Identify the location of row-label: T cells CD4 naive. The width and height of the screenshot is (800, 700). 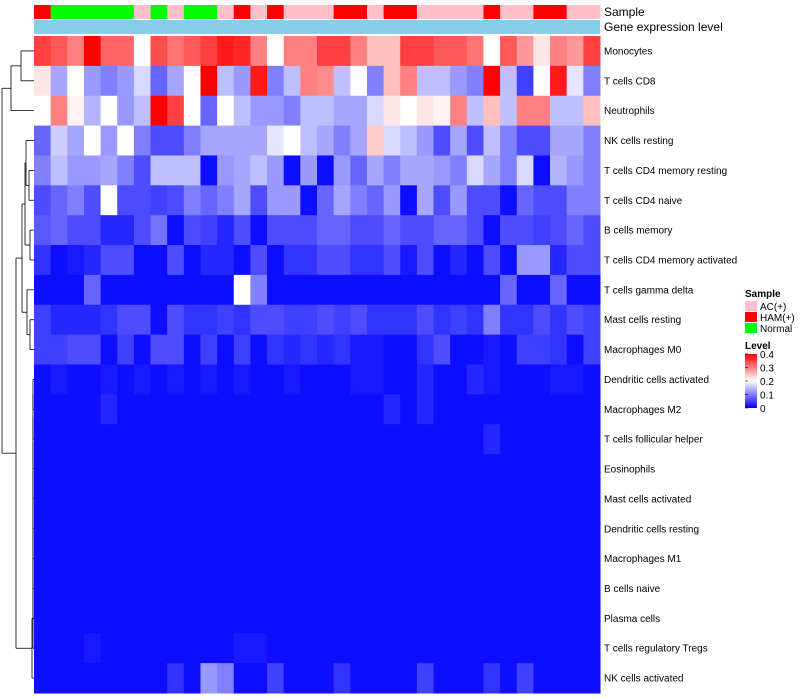
(643, 201).